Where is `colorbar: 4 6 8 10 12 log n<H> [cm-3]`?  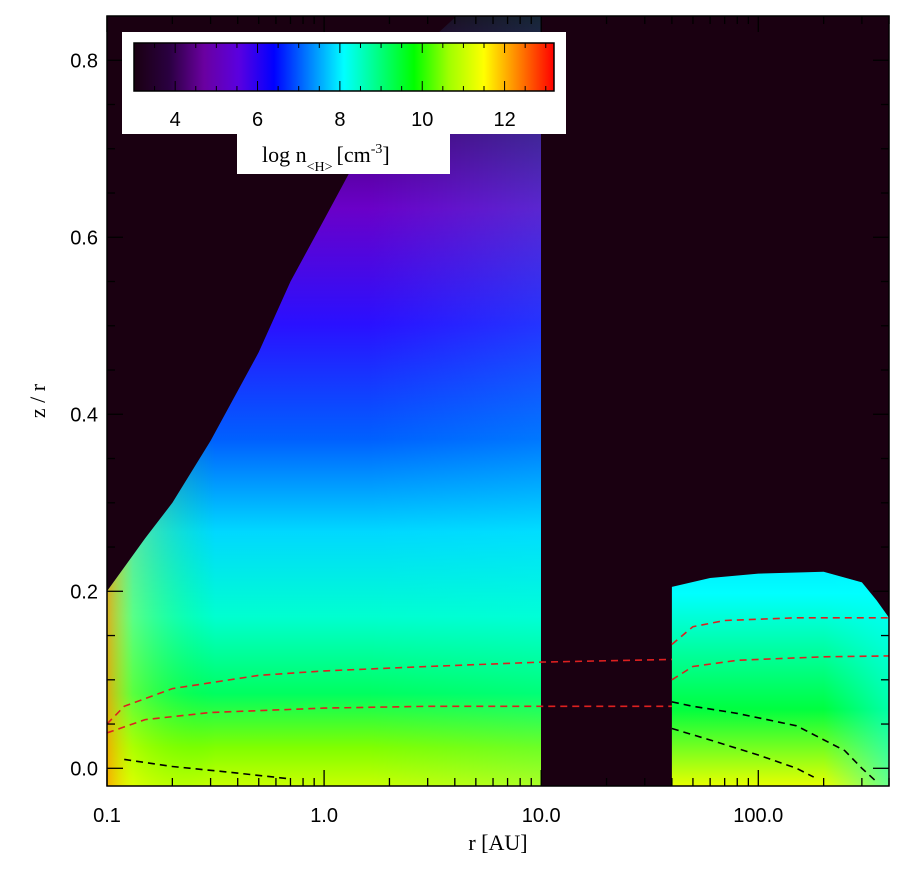
colorbar: 4 6 8 10 12 log n<H> [cm-3] is located at coordinates (344, 103).